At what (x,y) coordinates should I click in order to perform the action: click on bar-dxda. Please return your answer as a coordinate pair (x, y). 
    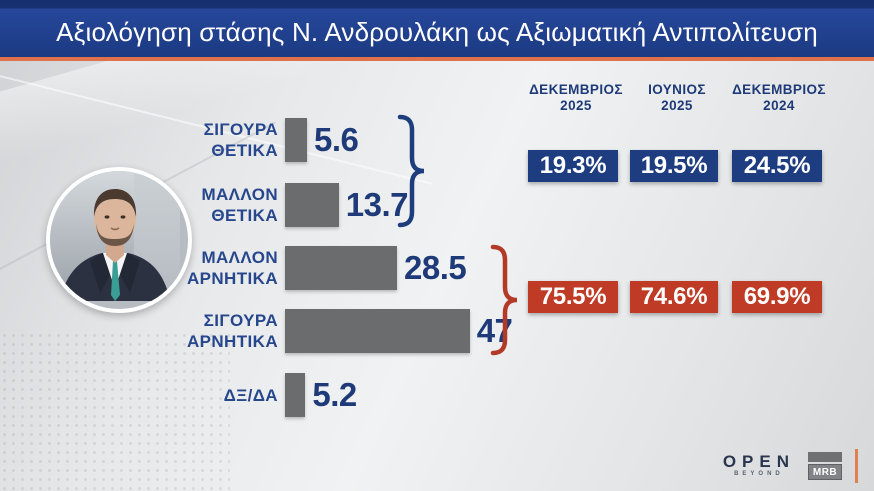
    Looking at the image, I should click on (295, 395).